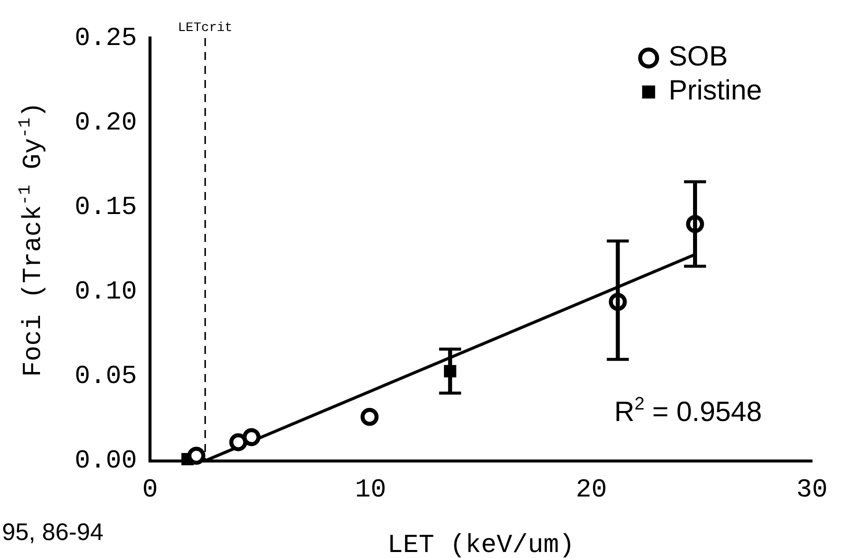 Image resolution: width=842 pixels, height=558 pixels. I want to click on legend-label: Pristine, so click(715, 90).